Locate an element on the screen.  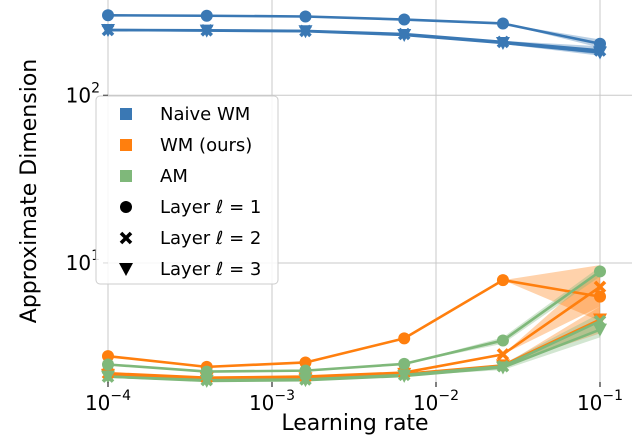
x-axis-label: Learning rate is located at coordinates (354, 423).